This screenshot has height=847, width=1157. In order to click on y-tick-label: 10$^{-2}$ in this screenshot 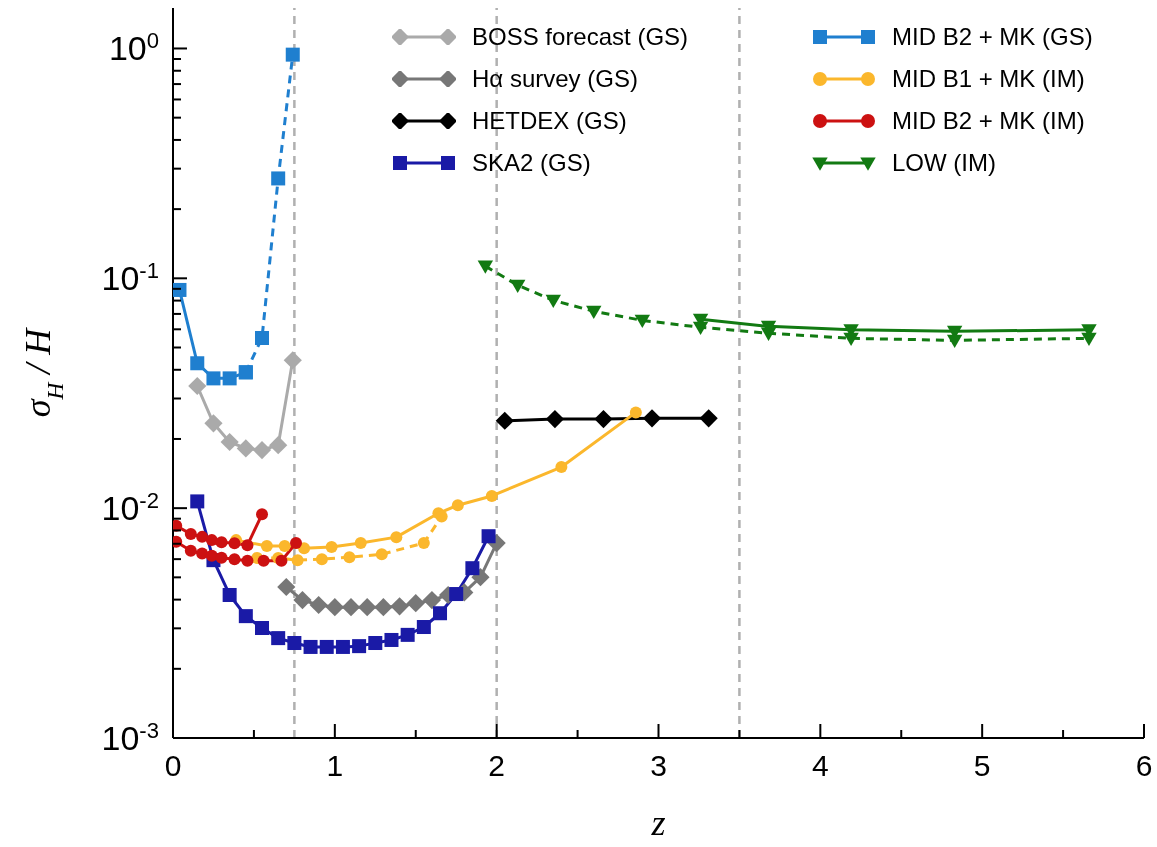, I will do `click(130, 507)`.